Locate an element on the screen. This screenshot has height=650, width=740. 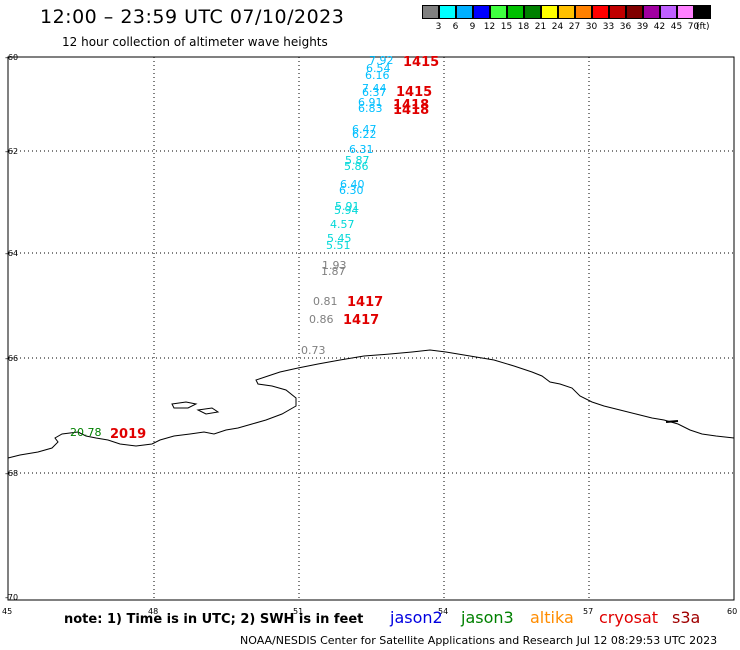
legend-tick-label: 42 is located at coordinates (659, 27).